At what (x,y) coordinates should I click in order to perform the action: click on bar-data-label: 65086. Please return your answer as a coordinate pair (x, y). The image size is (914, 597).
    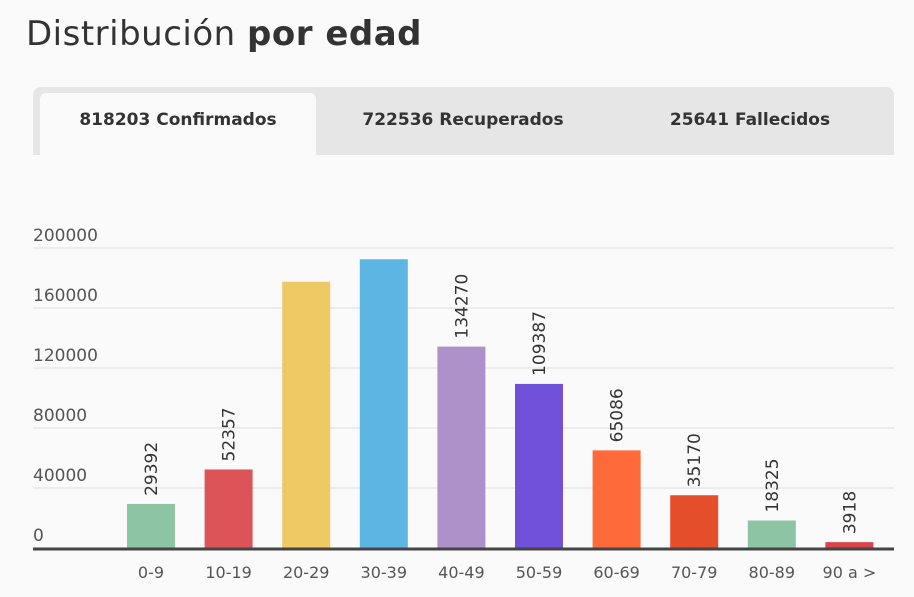
    Looking at the image, I should click on (618, 415).